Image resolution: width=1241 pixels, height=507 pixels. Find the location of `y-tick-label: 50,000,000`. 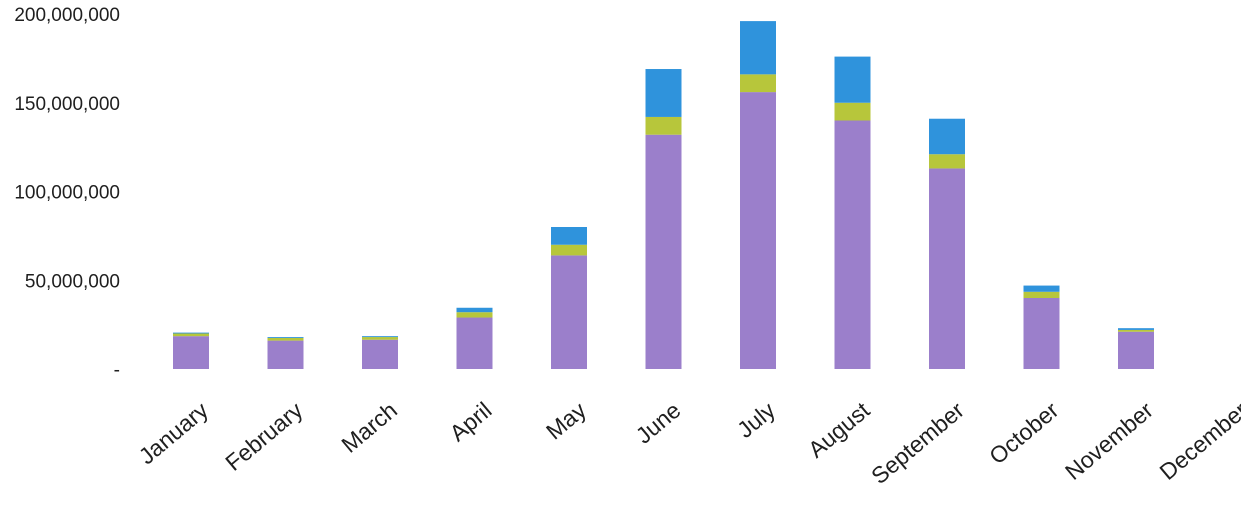

y-tick-label: 50,000,000 is located at coordinates (72, 281).